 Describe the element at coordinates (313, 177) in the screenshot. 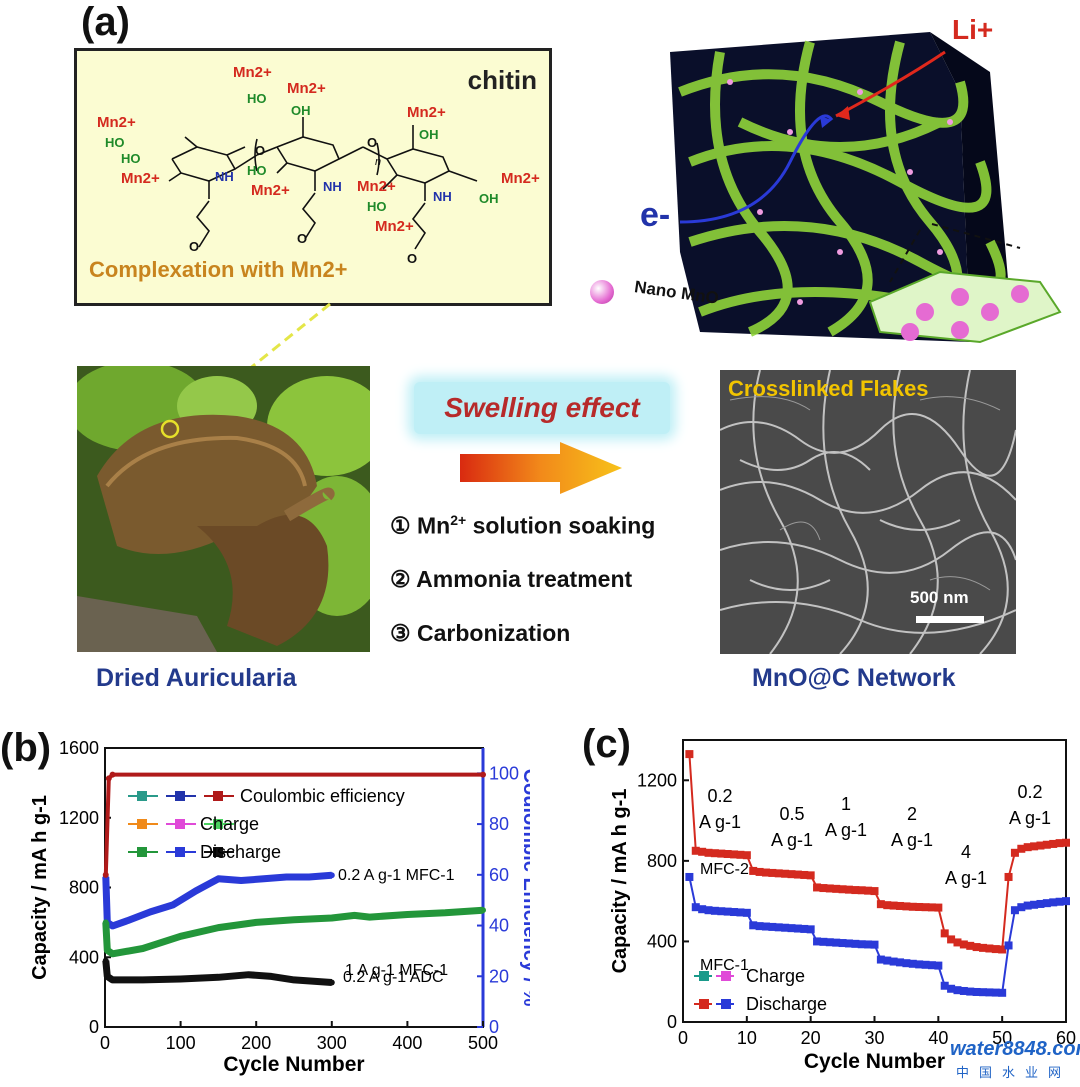

I see `chitin-structure-box: chitin` at that location.